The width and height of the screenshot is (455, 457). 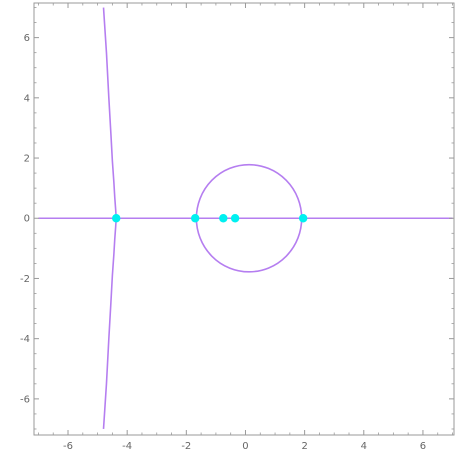 I want to click on y-tick-label: 2, so click(x=27, y=159).